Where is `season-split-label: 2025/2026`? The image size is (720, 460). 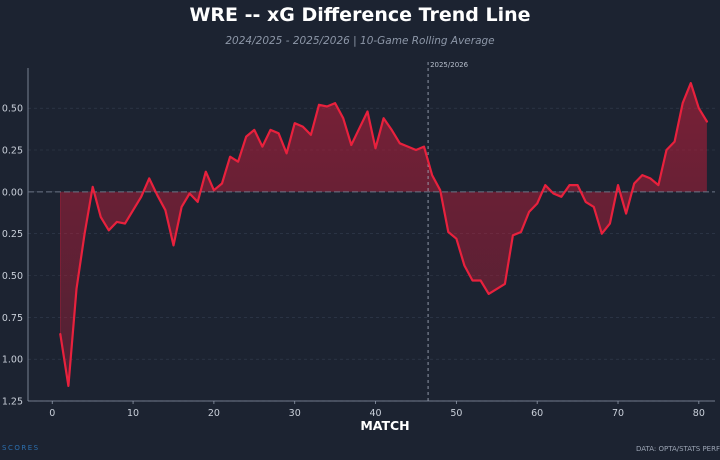
season-split-label: 2025/2026 is located at coordinates (449, 65).